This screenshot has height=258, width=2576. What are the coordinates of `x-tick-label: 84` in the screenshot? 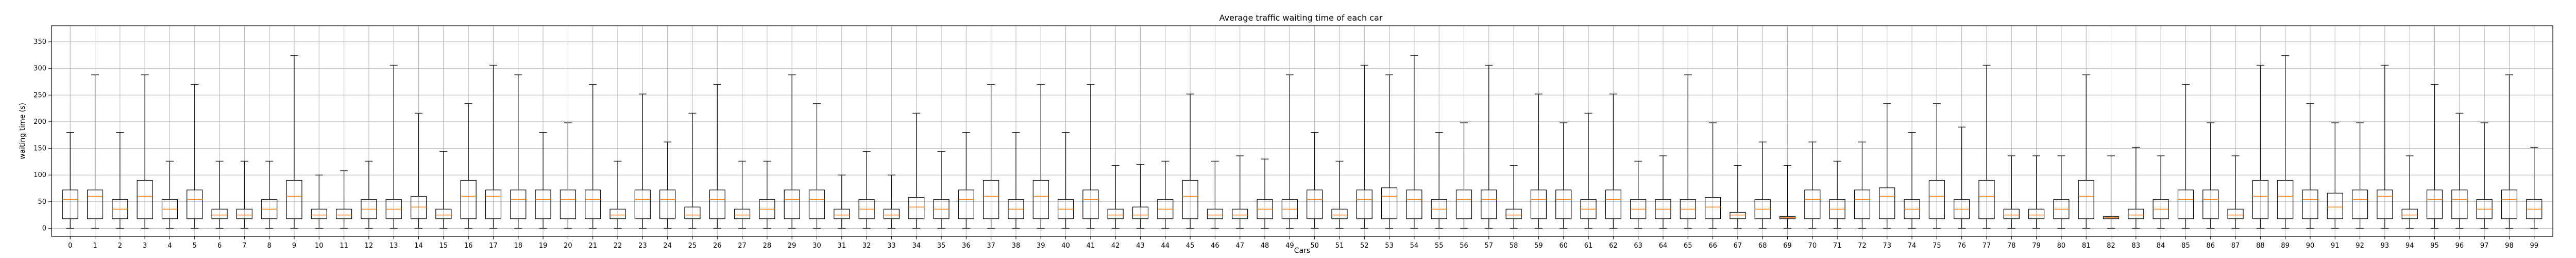 It's located at (2161, 246).